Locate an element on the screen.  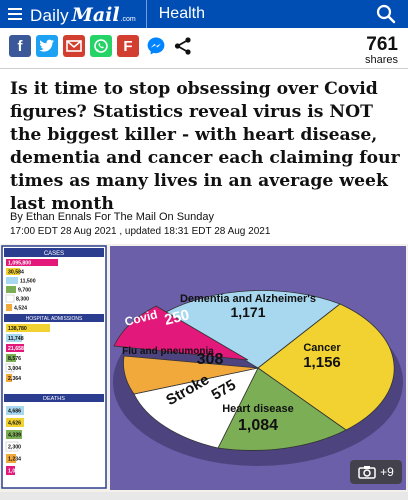
site-logo: Daily Mail .com is located at coordinates (83, 14).